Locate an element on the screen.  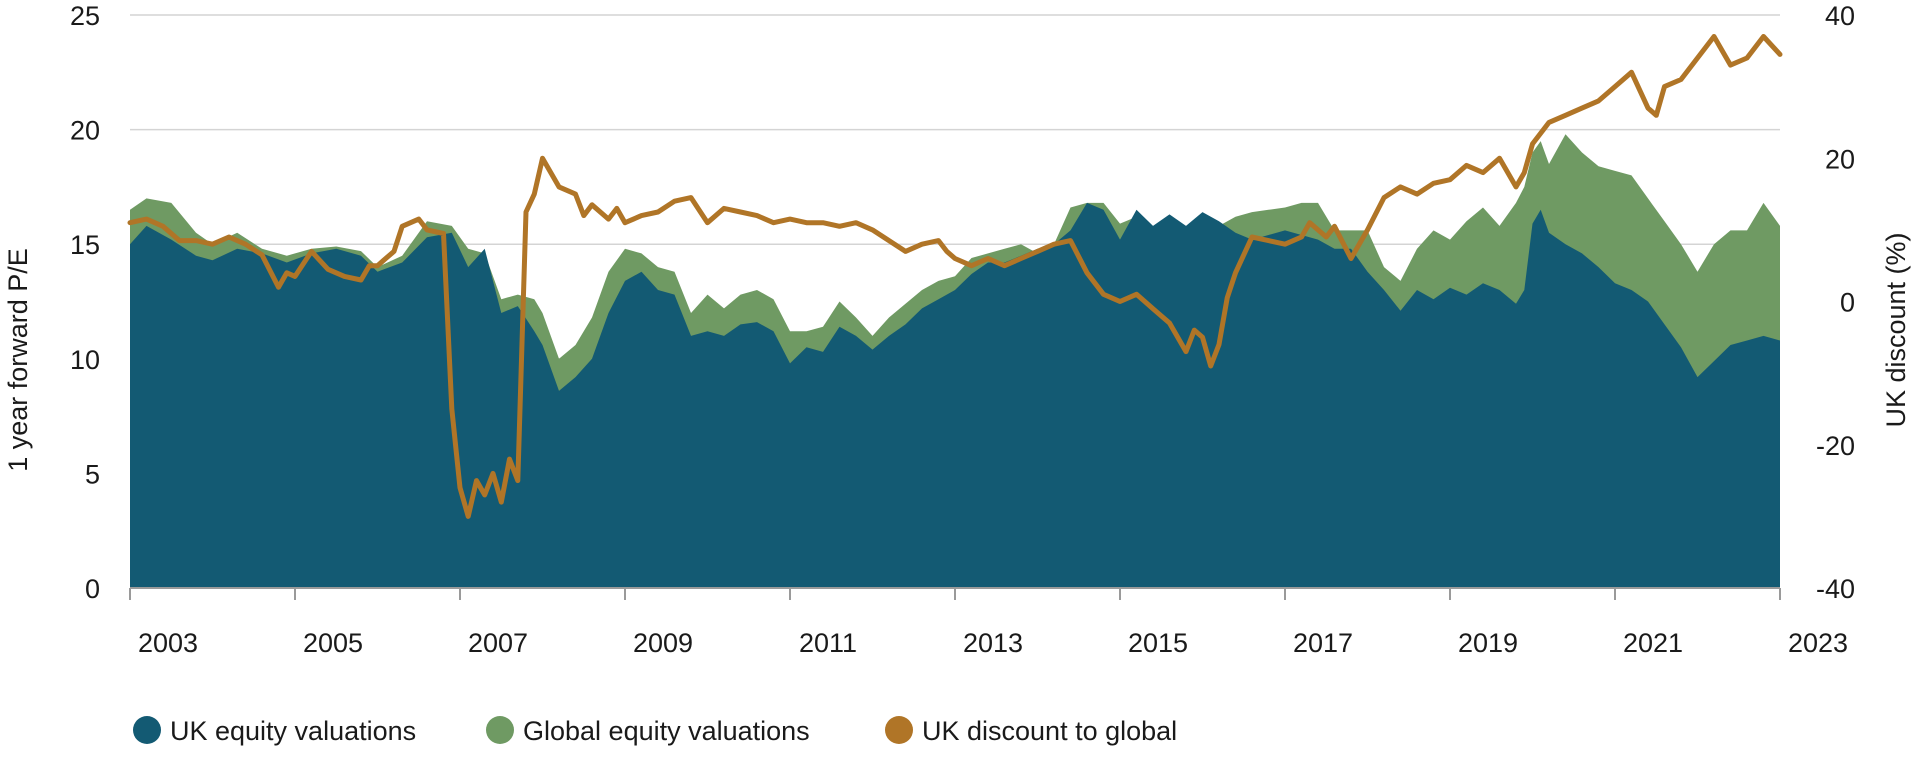
y2-tick-label-40: 40 is located at coordinates (1840, 16).